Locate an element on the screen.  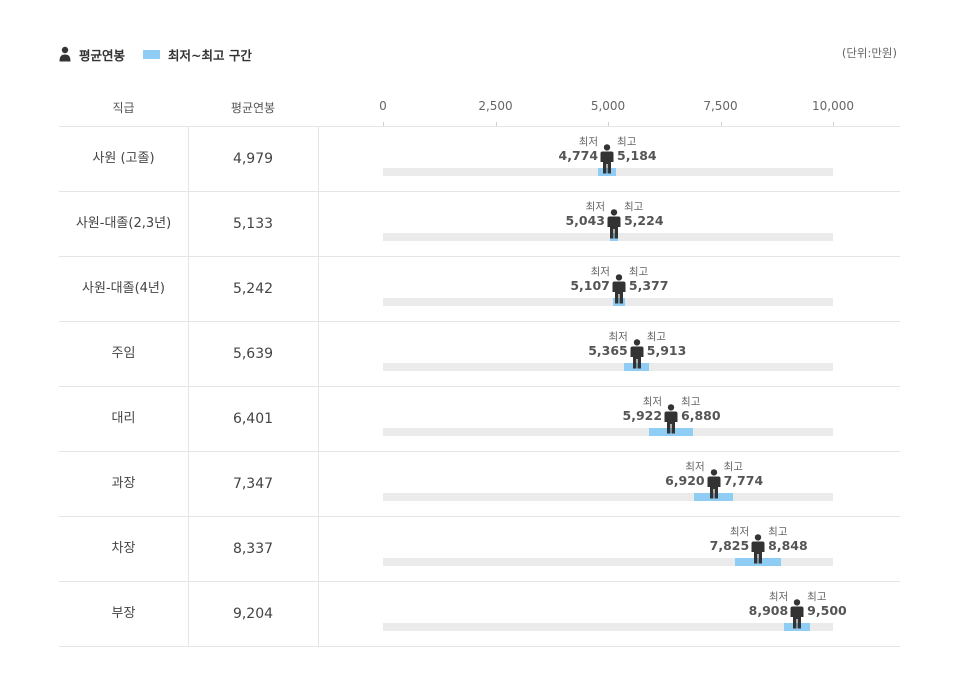
table-row: 사원-대졸(4년) 5,242 최저 5,107 최고 5,377 is located at coordinates (479, 289).